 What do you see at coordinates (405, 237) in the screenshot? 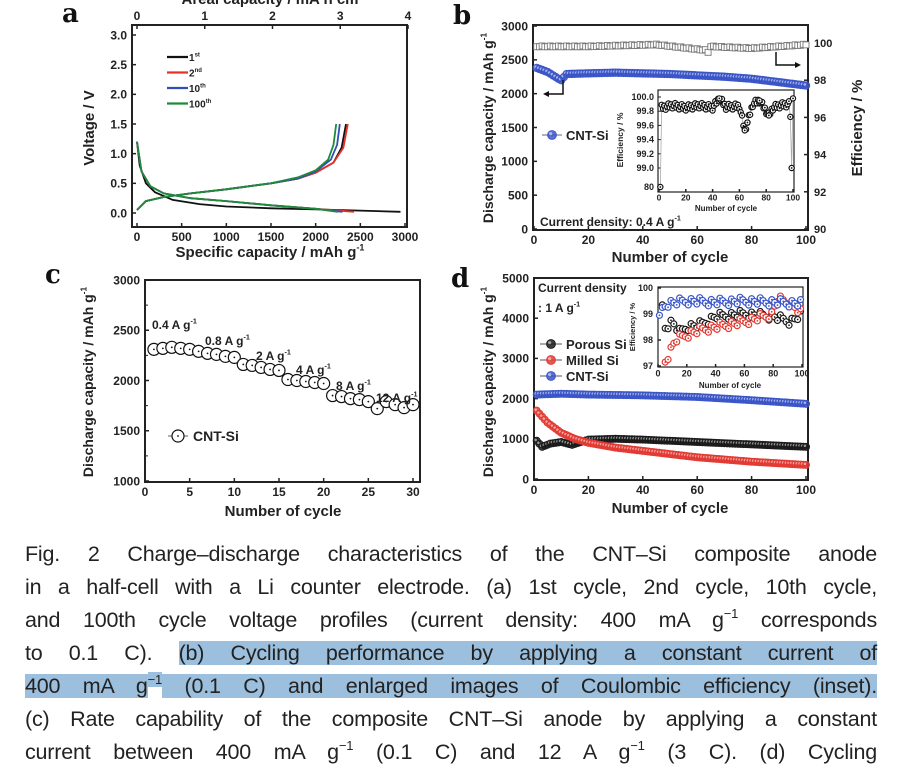
I see `x-tick-label: 3000` at bounding box center [405, 237].